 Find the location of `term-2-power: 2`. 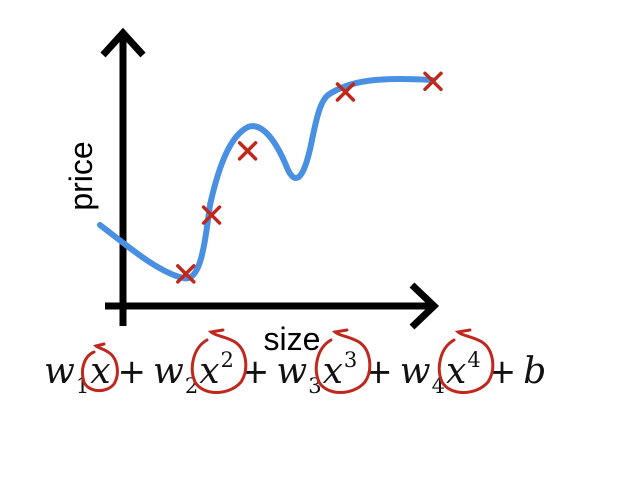

term-2-power: 2 is located at coordinates (227, 360).